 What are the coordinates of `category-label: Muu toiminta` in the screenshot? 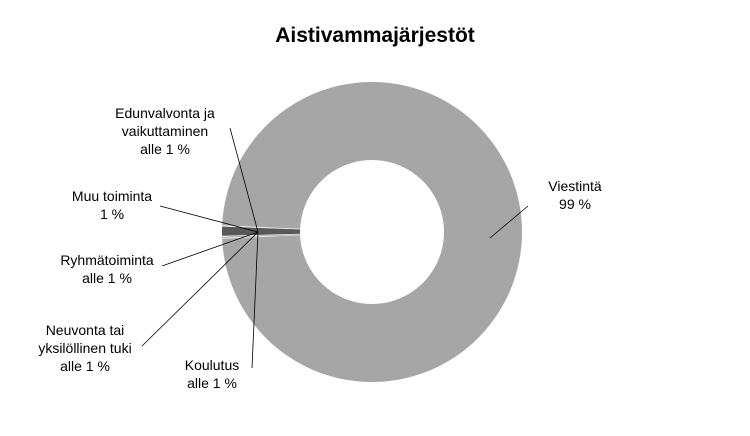 It's located at (112, 196).